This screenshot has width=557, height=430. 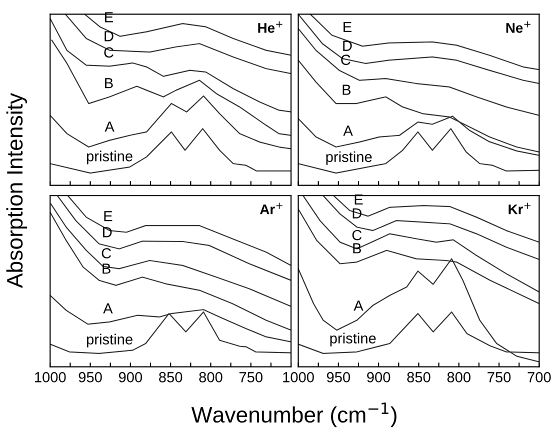 I want to click on y-axis-title: Absorption Intensity, so click(x=17, y=190).